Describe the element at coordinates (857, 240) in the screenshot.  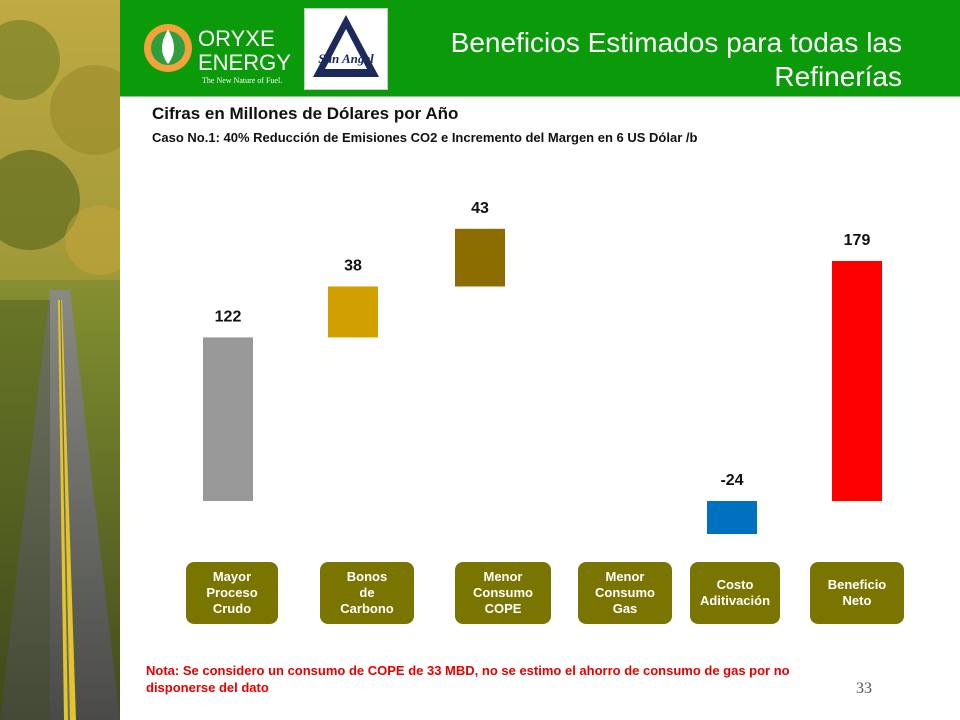
I see `value-label-beneficio-neto: 179` at that location.